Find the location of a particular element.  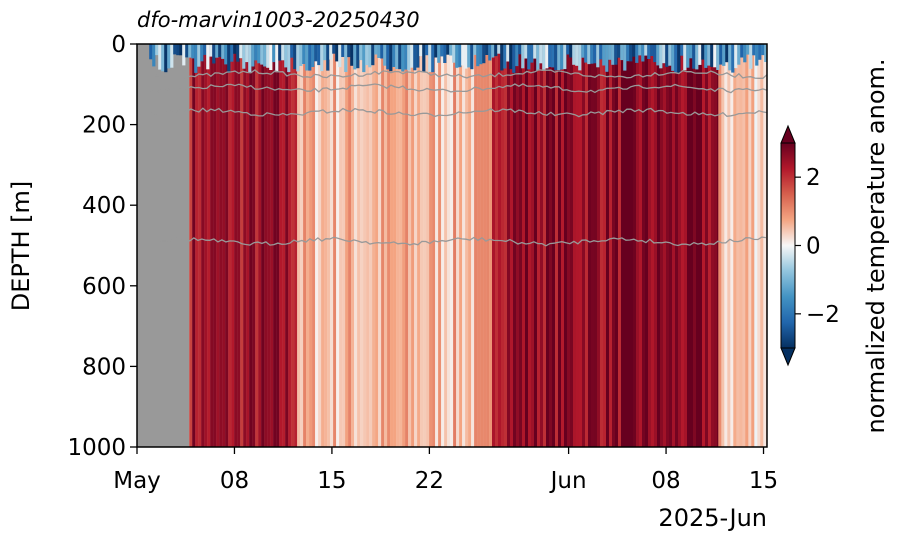

colorbar-gradient is located at coordinates (788, 245).